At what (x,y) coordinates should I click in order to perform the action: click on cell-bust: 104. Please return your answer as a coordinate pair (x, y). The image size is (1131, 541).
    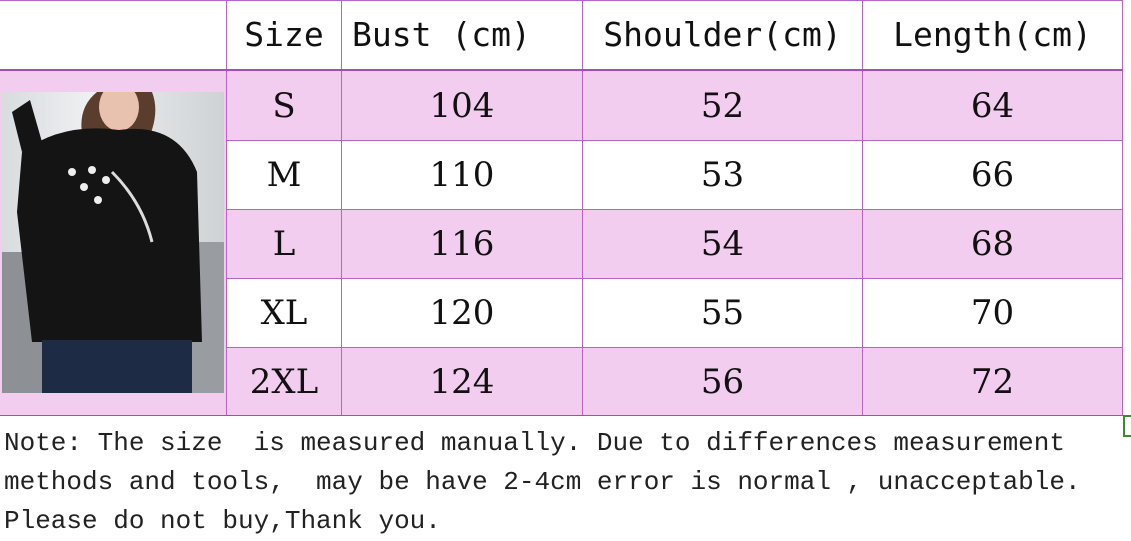
    Looking at the image, I should click on (461, 105).